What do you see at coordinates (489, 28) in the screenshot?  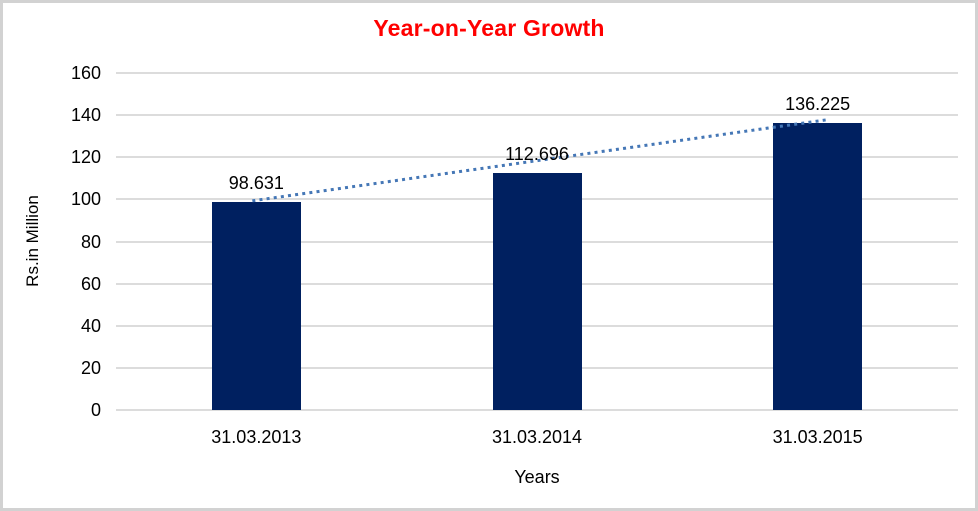 I see `chart-title: Year-on-Year Growth` at bounding box center [489, 28].